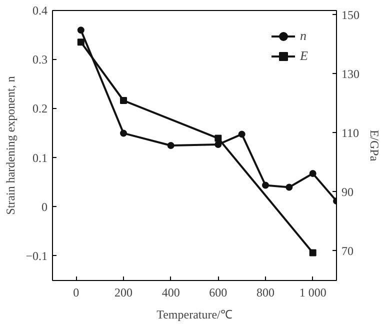 The width and height of the screenshot is (384, 324). Describe the element at coordinates (123, 293) in the screenshot. I see `x-tick-label: 200` at that location.